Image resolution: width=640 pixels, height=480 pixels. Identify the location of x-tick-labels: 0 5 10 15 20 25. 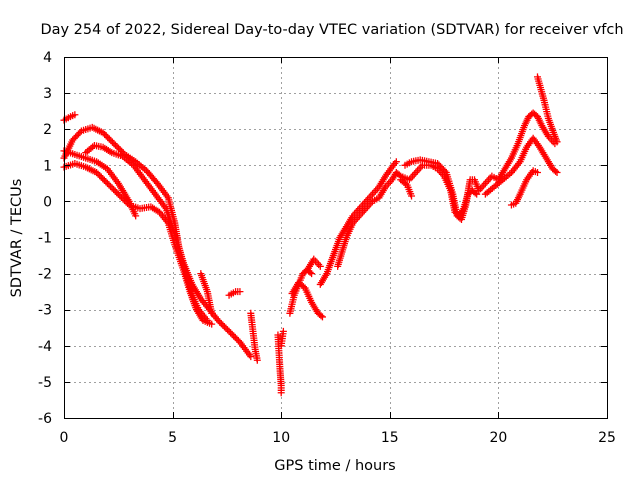
(338, 438).